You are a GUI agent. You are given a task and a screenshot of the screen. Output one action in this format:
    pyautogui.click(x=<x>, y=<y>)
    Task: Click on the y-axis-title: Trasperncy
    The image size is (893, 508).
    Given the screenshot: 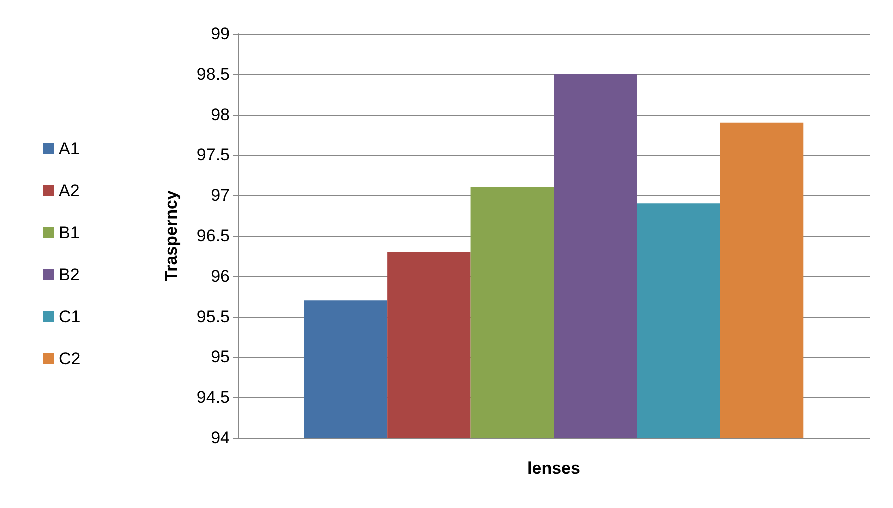 What is the action you would take?
    pyautogui.click(x=171, y=236)
    